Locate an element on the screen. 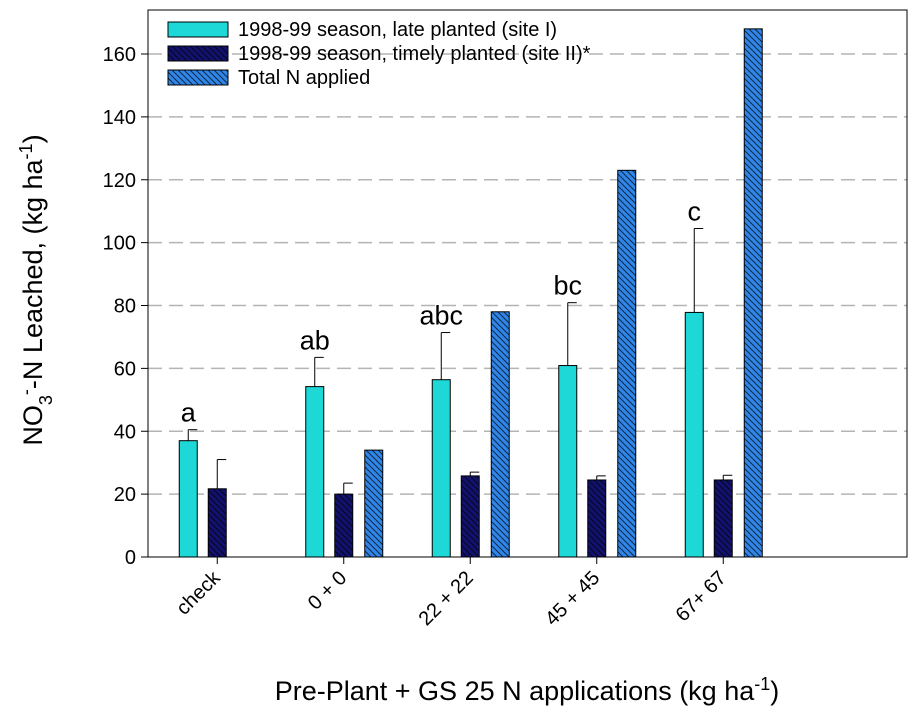  x-tick-label: 22 + 22 is located at coordinates (446, 598).